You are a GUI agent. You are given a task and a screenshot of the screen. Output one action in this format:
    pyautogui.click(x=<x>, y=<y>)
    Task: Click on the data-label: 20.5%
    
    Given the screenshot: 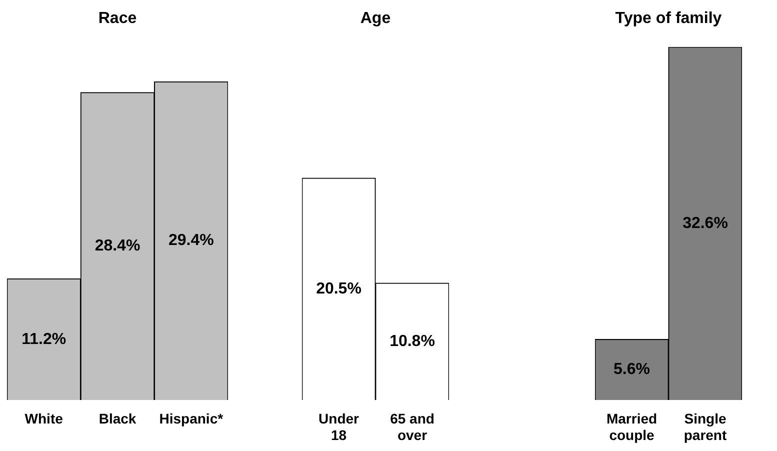 What is the action you would take?
    pyautogui.click(x=339, y=289)
    